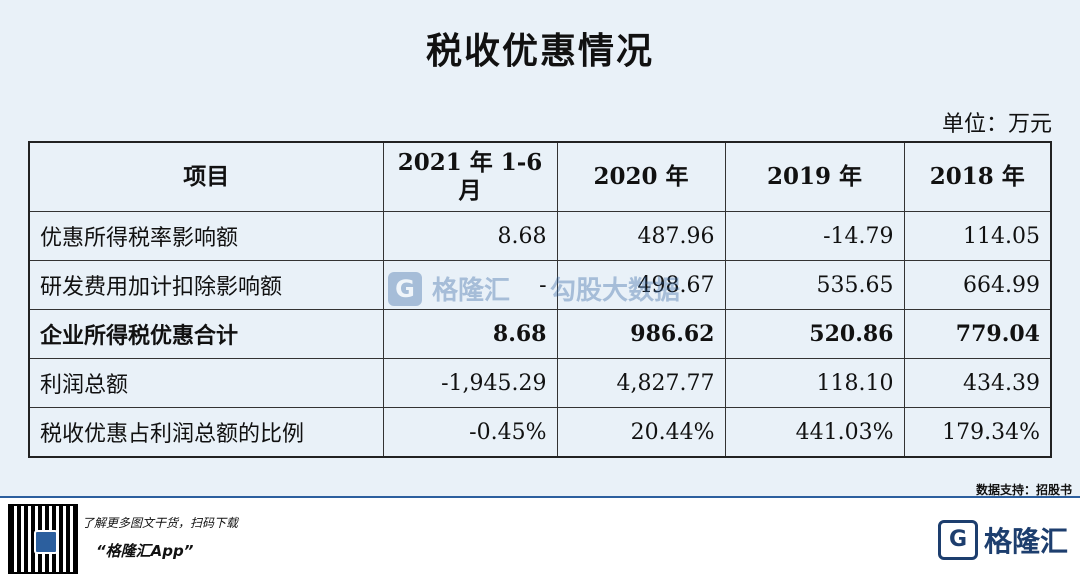 The image size is (1080, 578). What do you see at coordinates (814, 236) in the screenshot?
I see `cell-value: -14.79` at bounding box center [814, 236].